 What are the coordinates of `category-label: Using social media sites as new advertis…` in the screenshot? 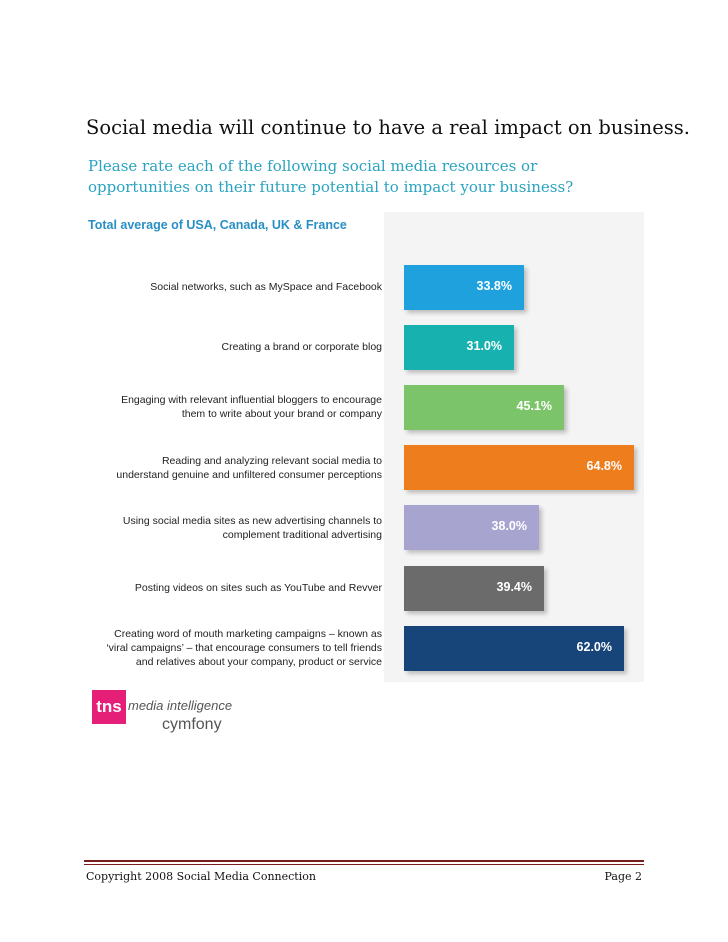 It's located at (252, 527).